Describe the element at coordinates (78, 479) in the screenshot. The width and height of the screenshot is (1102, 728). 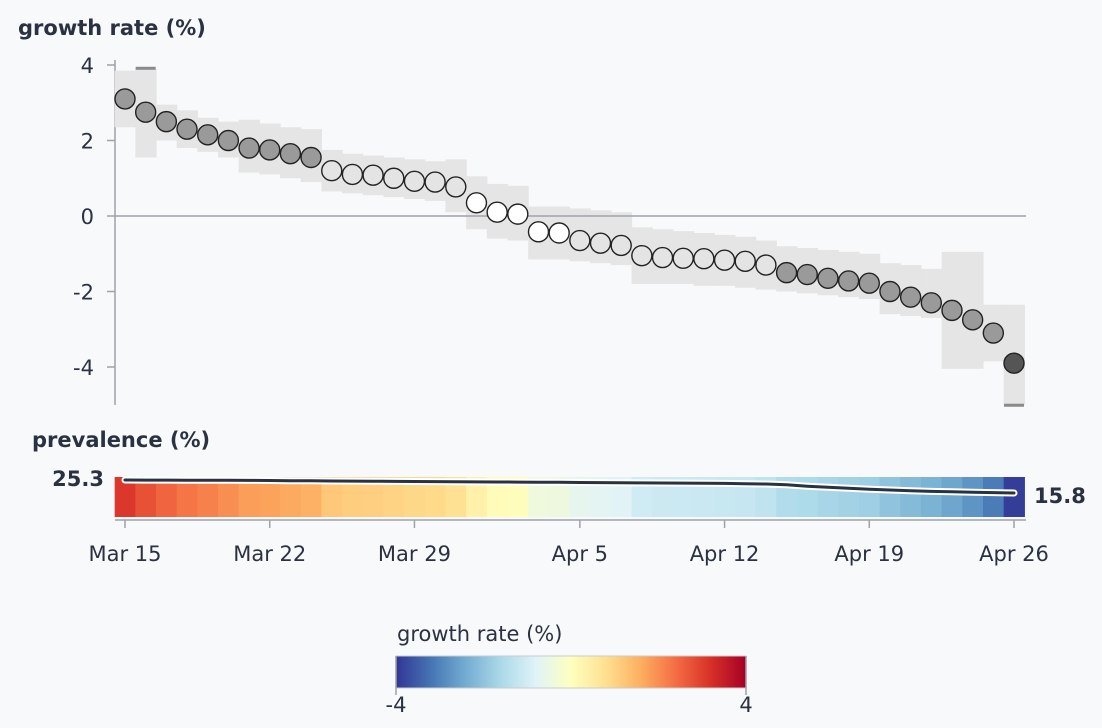
I see `prevalence-start-label: 25.3` at that location.